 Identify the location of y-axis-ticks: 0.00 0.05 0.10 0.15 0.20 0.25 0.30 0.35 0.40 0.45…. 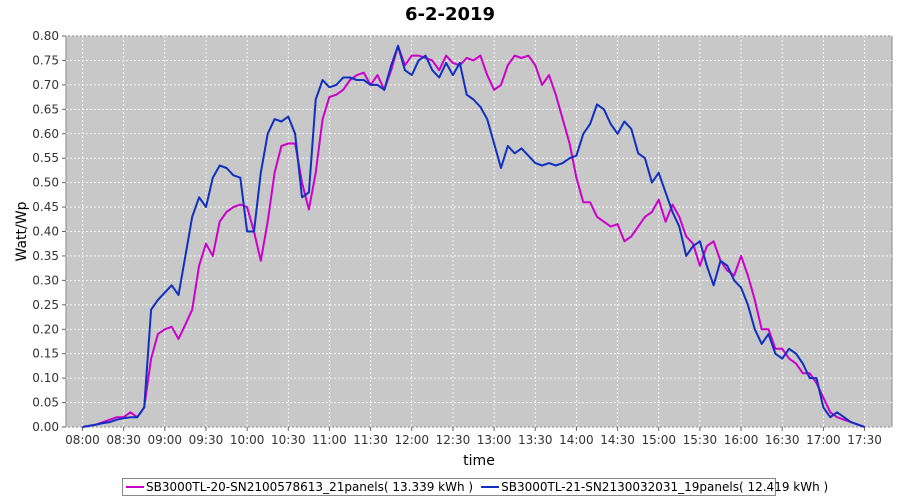
(49, 231).